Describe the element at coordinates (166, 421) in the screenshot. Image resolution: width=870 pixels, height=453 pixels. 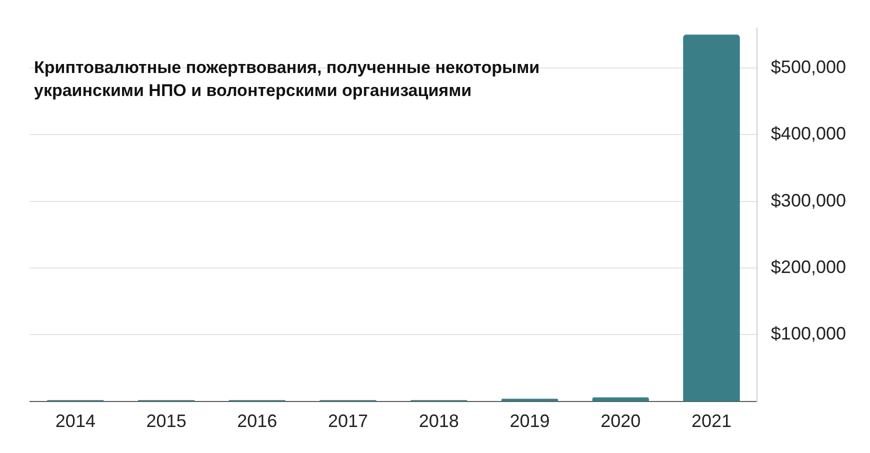
I see `x-tick-label: 2015` at that location.